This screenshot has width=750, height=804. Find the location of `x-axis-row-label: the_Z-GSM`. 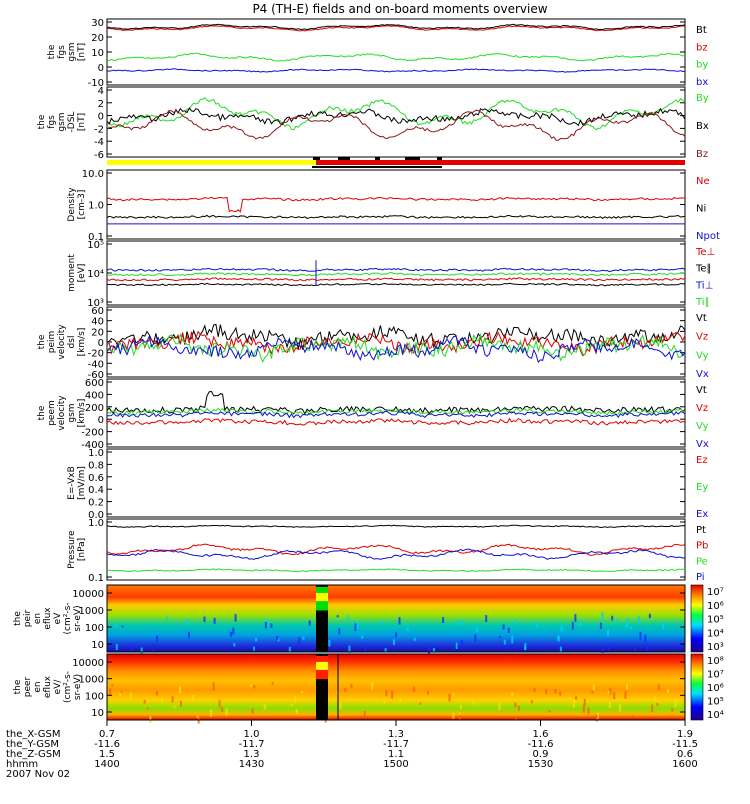

x-axis-row-label: the_Z-GSM is located at coordinates (33, 754).